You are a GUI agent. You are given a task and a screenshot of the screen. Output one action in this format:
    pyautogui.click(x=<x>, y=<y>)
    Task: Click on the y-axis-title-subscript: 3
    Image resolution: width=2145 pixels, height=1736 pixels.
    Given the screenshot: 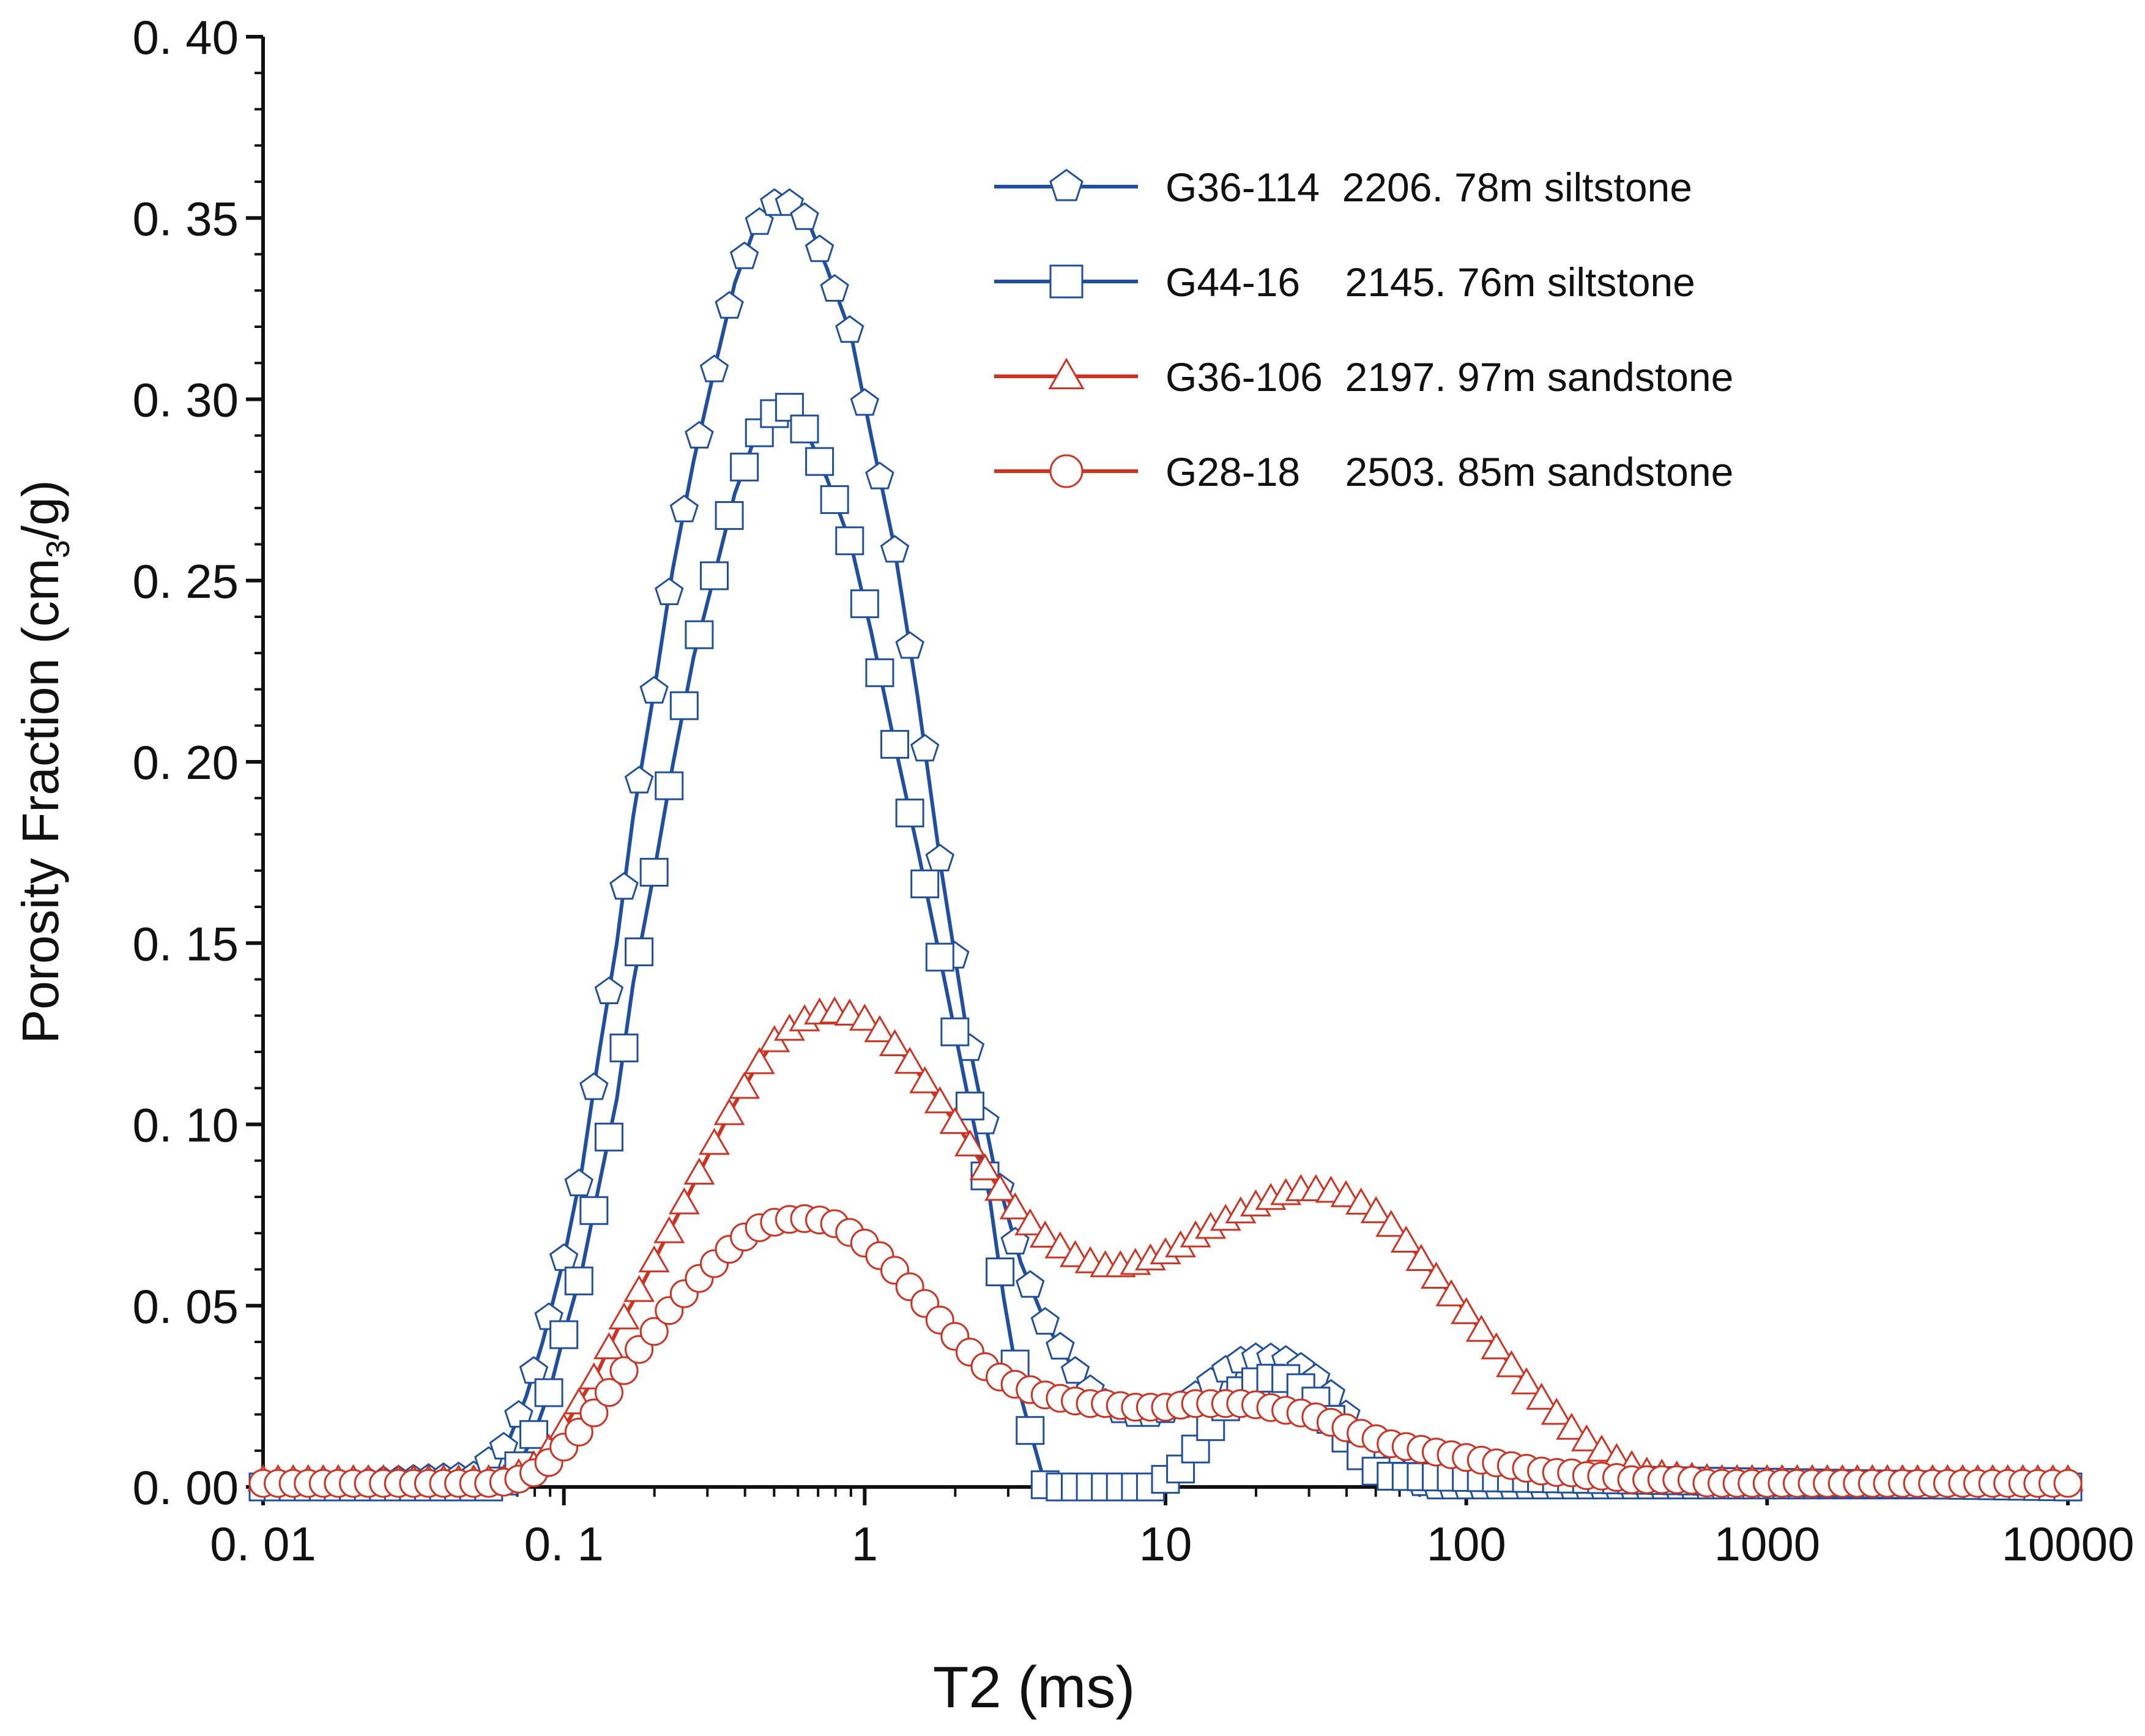 What is the action you would take?
    pyautogui.click(x=58, y=549)
    